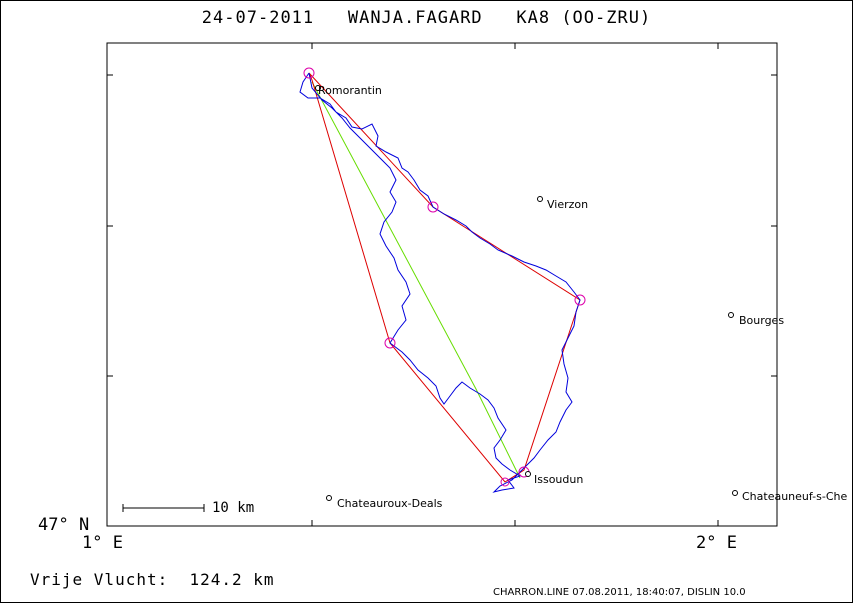 This screenshot has width=853, height=603. I want to click on marker-romorantin, so click(318, 88).